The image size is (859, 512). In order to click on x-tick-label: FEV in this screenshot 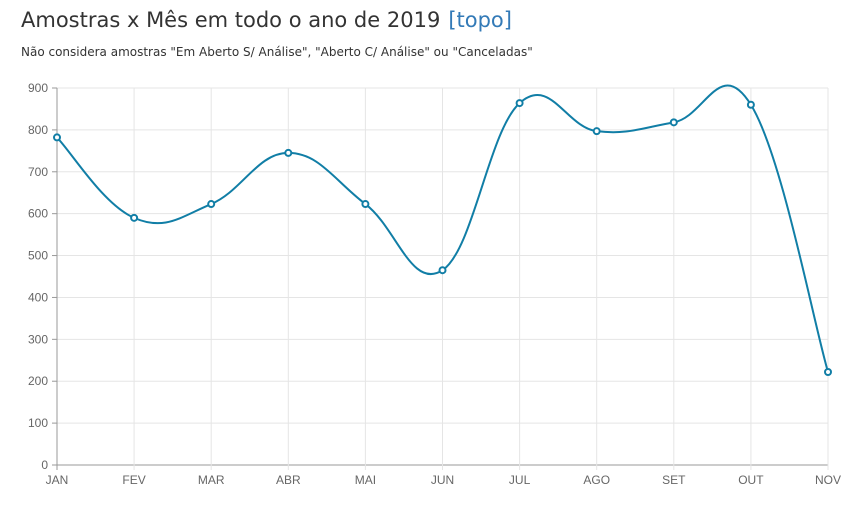, I will do `click(133, 480)`.